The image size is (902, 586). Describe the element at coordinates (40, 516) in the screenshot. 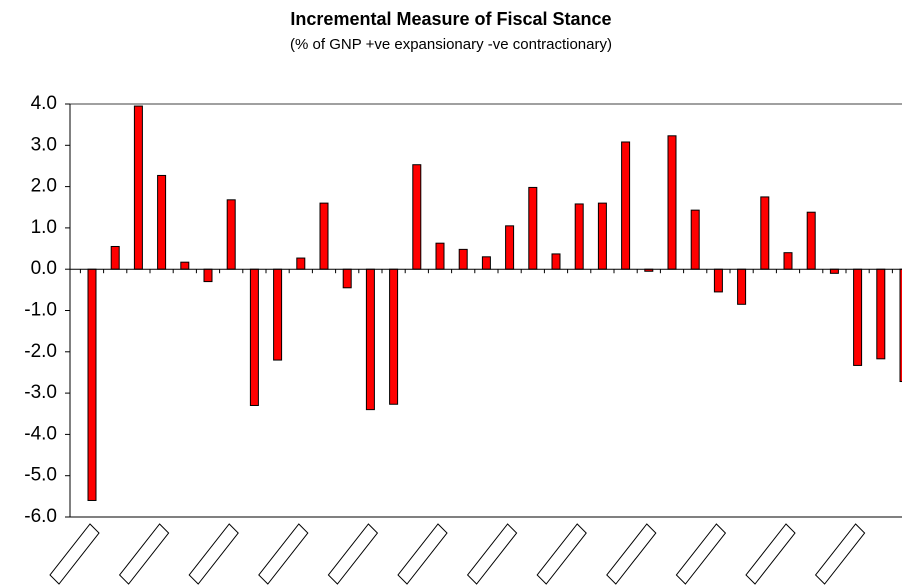

I see `y-tick-label: -6.0` at that location.